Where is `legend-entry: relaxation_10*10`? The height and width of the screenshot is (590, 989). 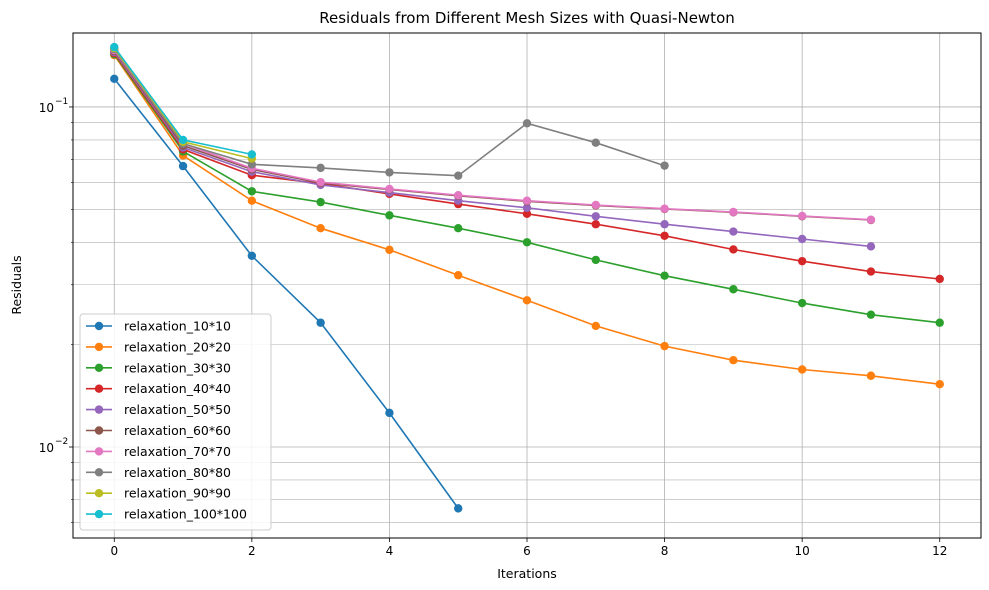
legend-entry: relaxation_10*10 is located at coordinates (177, 326).